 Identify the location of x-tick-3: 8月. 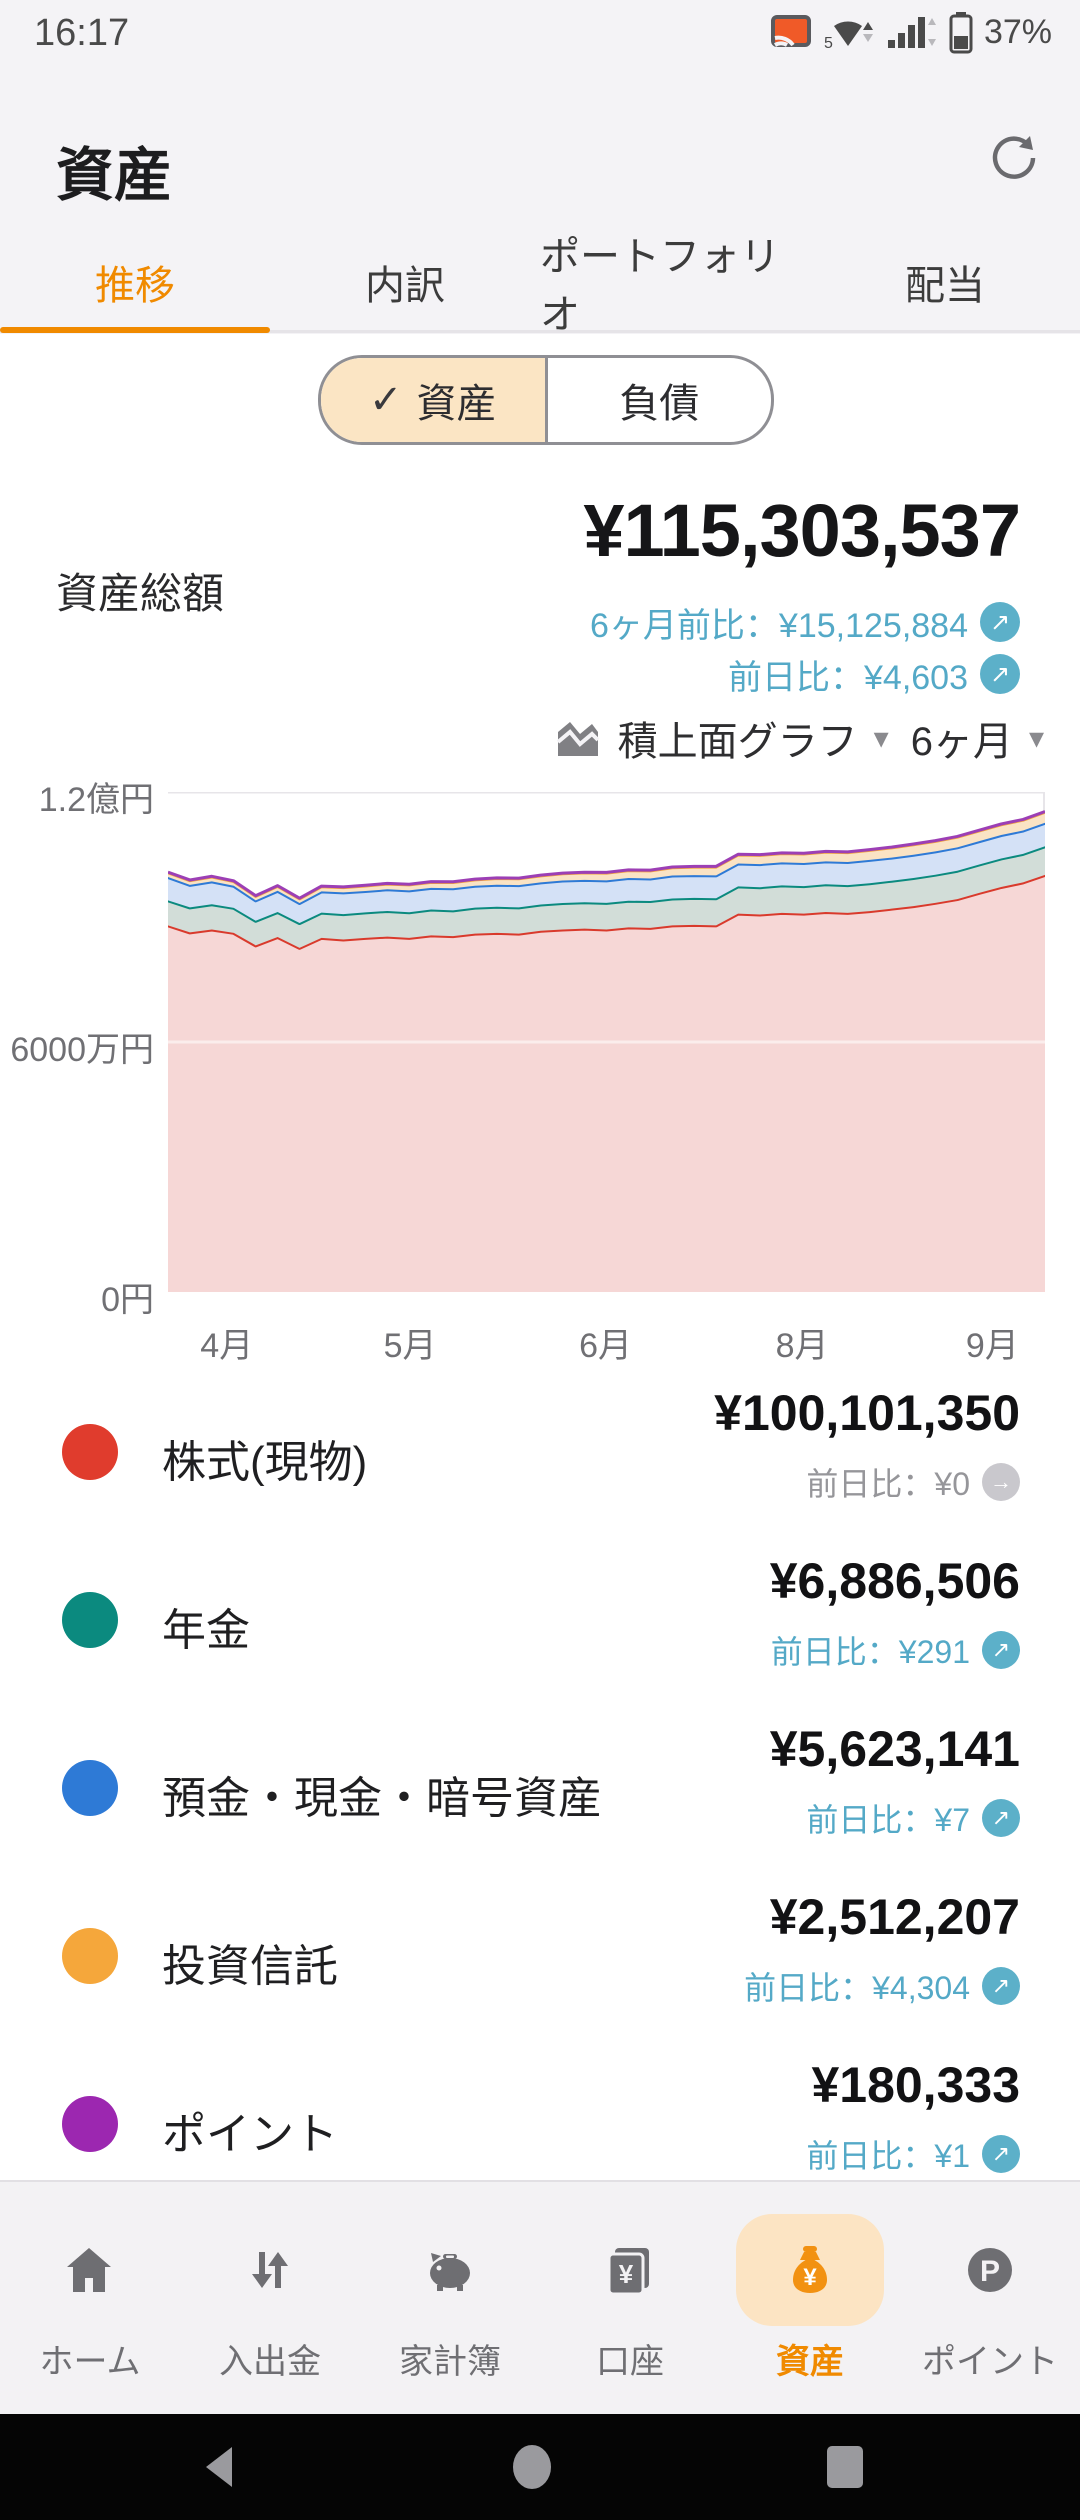
(802, 1346).